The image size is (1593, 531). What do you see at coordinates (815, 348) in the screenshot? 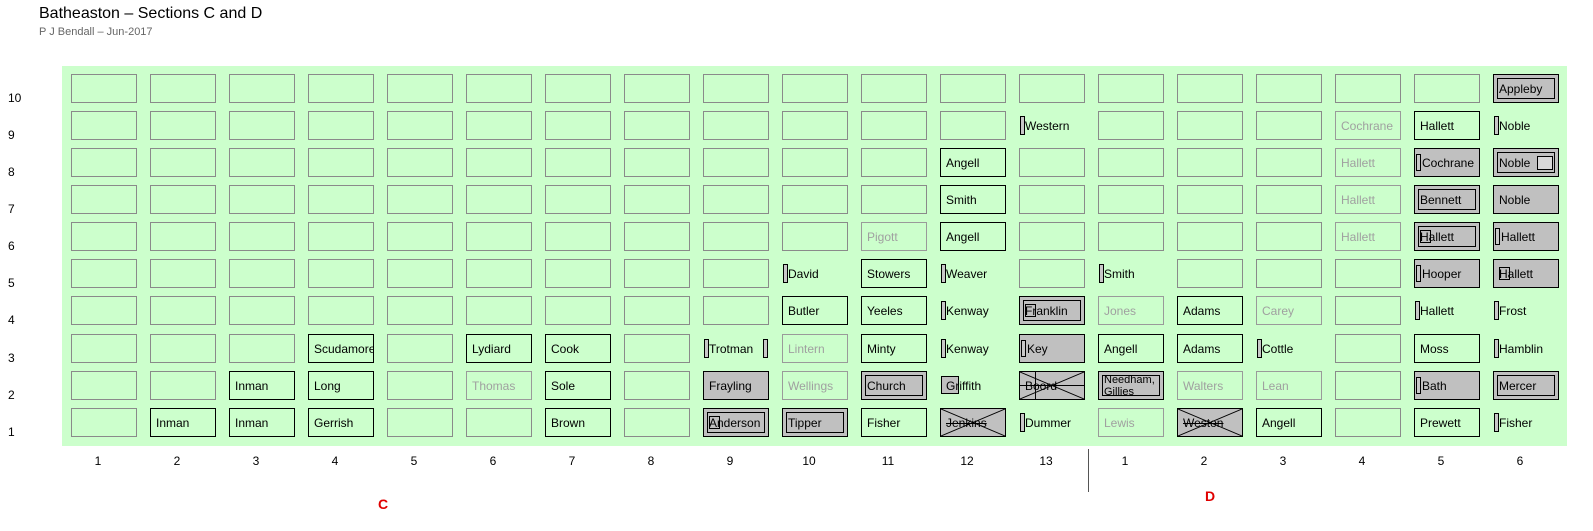
I see `burial-plot: Lintern` at bounding box center [815, 348].